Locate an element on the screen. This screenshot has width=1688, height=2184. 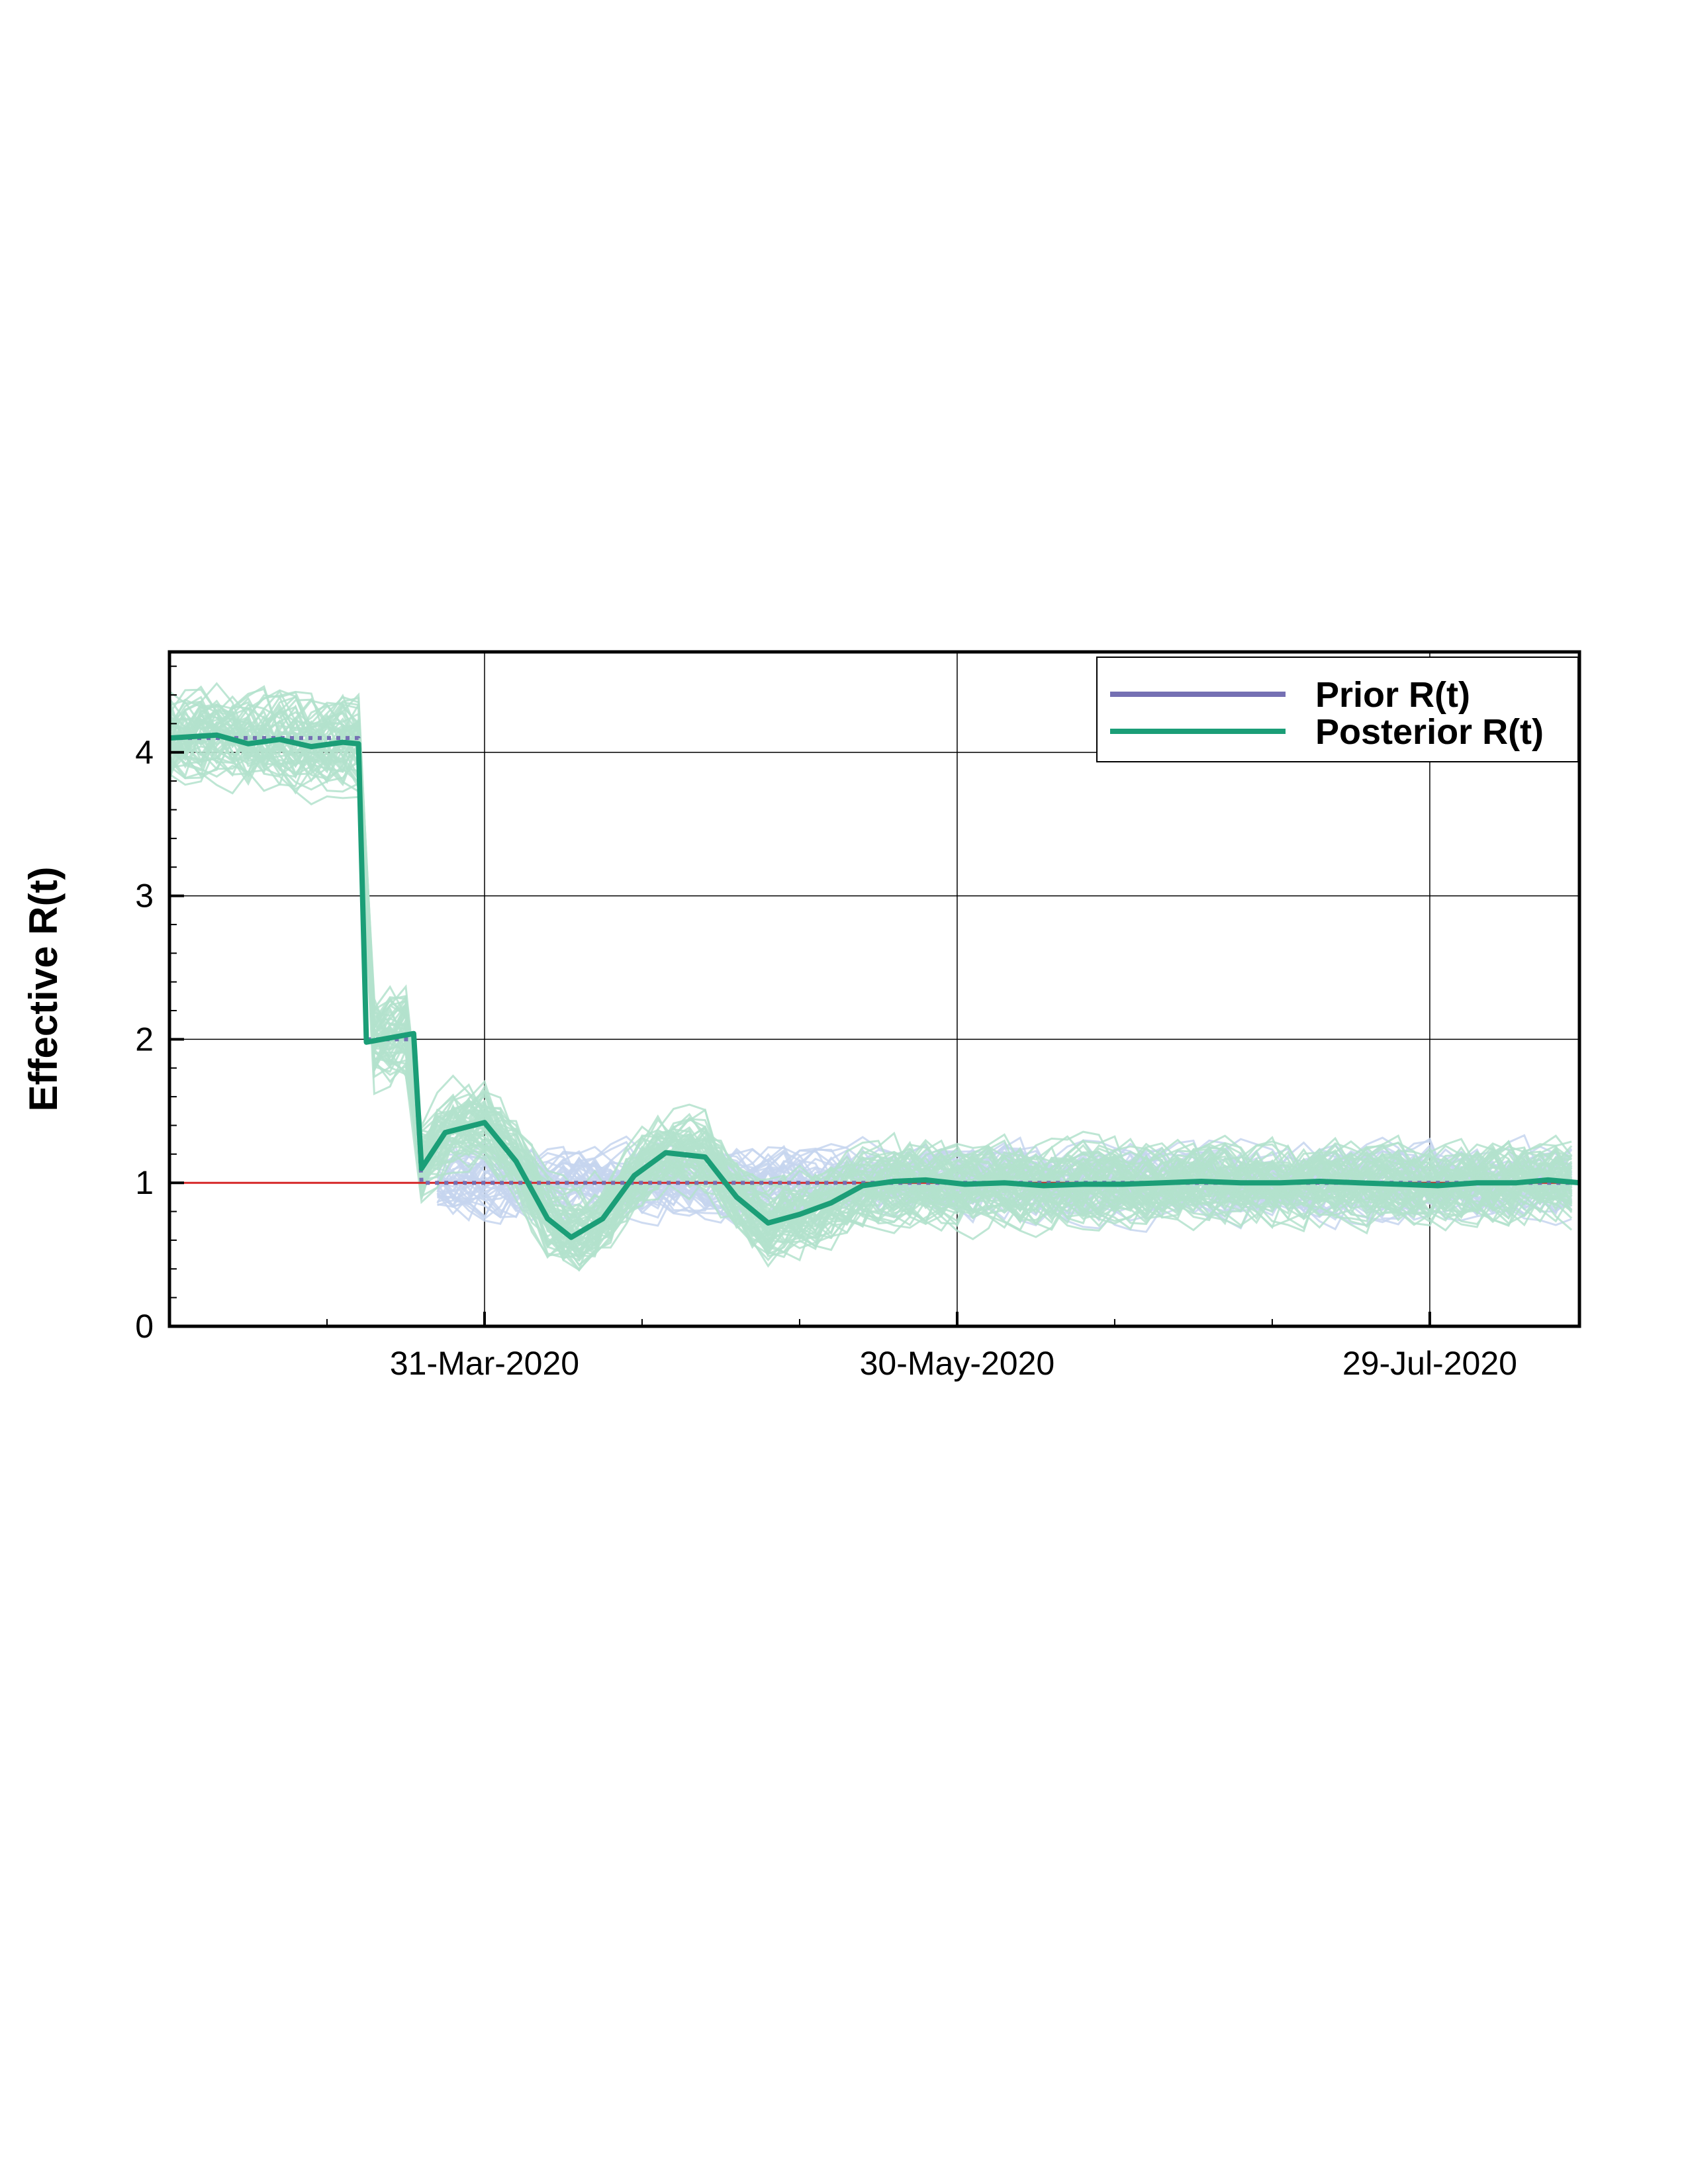
y-tick-label: 1 is located at coordinates (144, 1182).